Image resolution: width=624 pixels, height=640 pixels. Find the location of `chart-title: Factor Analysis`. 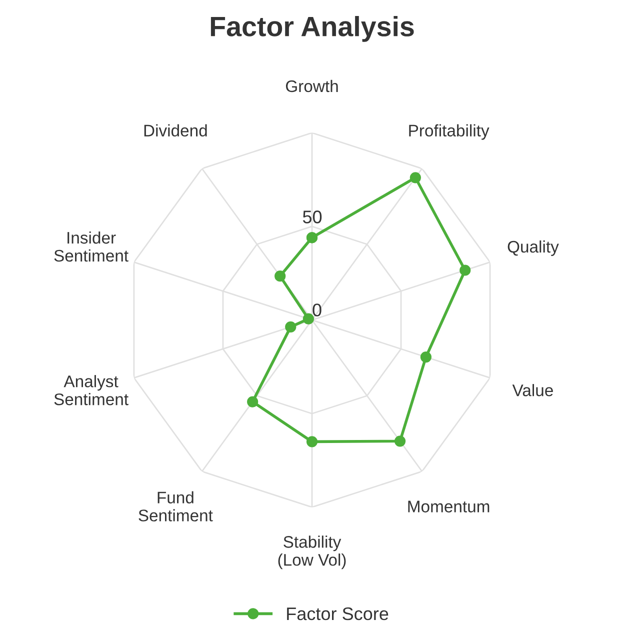

chart-title: Factor Analysis is located at coordinates (312, 29).